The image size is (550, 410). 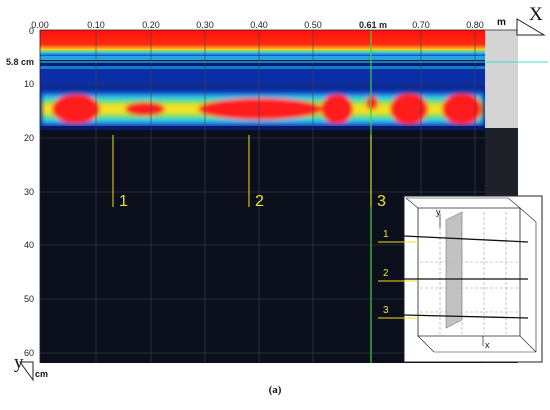 What do you see at coordinates (96, 25) in the screenshot?
I see `x-tick-label: 0.10` at bounding box center [96, 25].